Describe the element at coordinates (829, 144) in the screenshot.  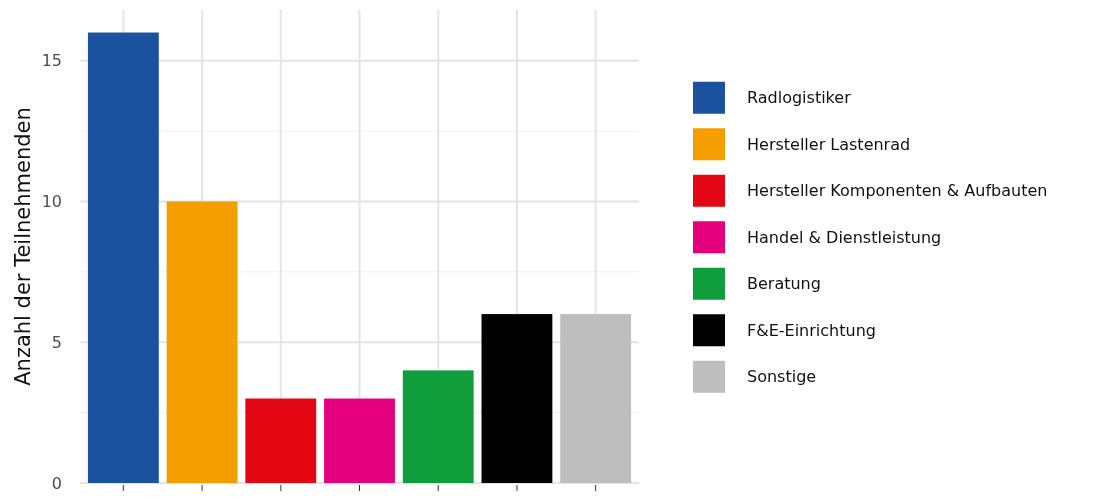
I see `legend-label: Hersteller Lastenrad` at that location.